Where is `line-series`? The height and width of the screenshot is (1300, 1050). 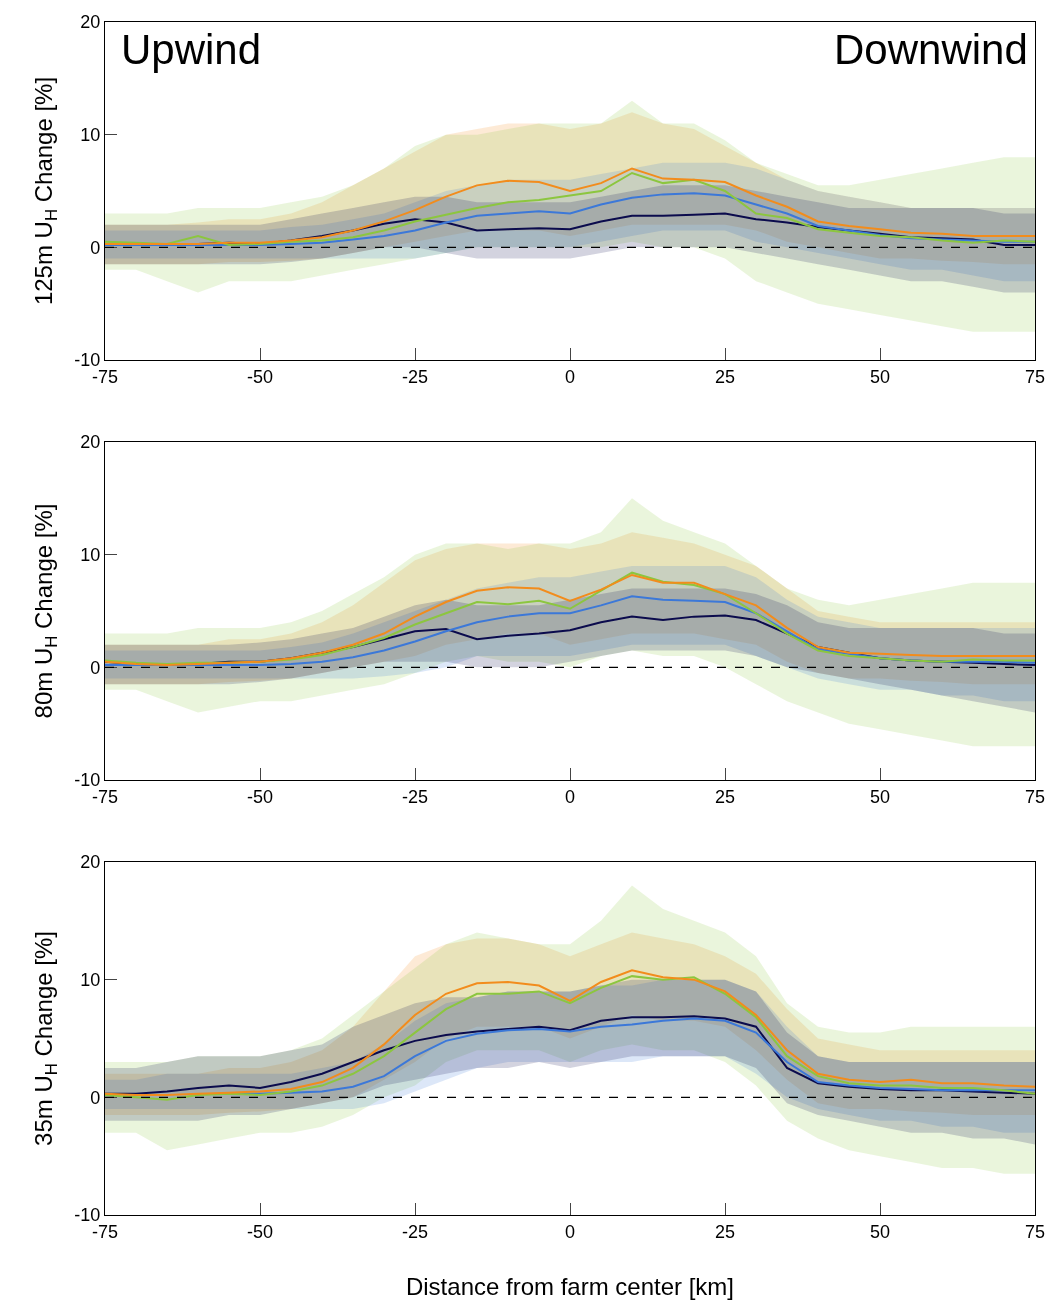
line-series is located at coordinates (570, 631).